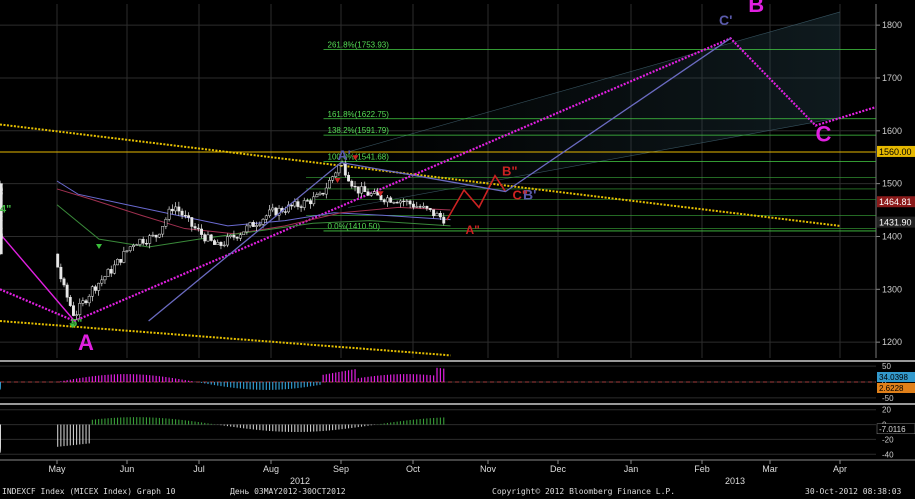 The height and width of the screenshot is (499, 915). I want to click on fib-level-label: 100.0%(1541.68), so click(359, 157).